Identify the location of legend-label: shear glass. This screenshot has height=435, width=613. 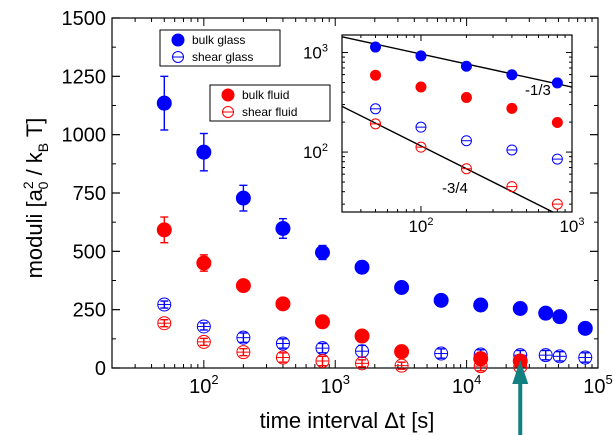
(222, 57).